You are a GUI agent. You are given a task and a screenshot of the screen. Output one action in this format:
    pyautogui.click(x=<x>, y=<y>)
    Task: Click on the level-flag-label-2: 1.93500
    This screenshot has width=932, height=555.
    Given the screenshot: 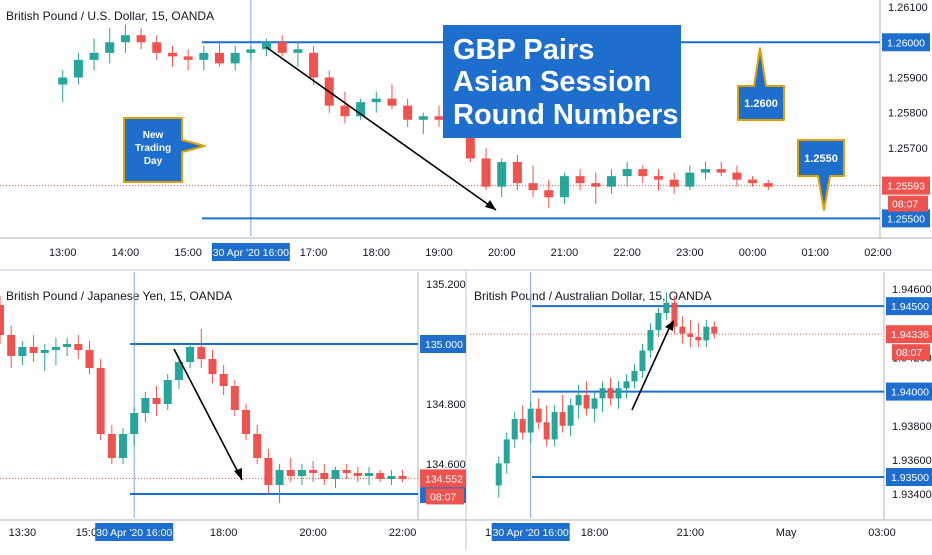 What is the action you would take?
    pyautogui.click(x=910, y=478)
    